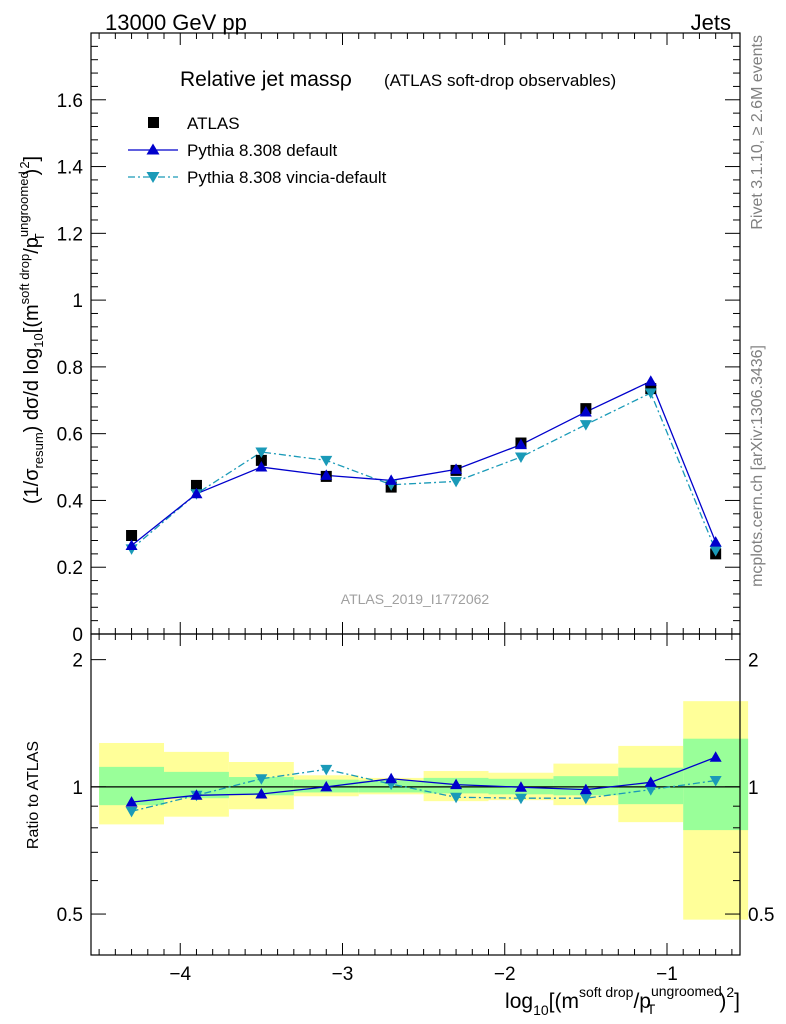 This screenshot has width=786, height=1024. I want to click on y-tick-label: 0.8, so click(70, 368).